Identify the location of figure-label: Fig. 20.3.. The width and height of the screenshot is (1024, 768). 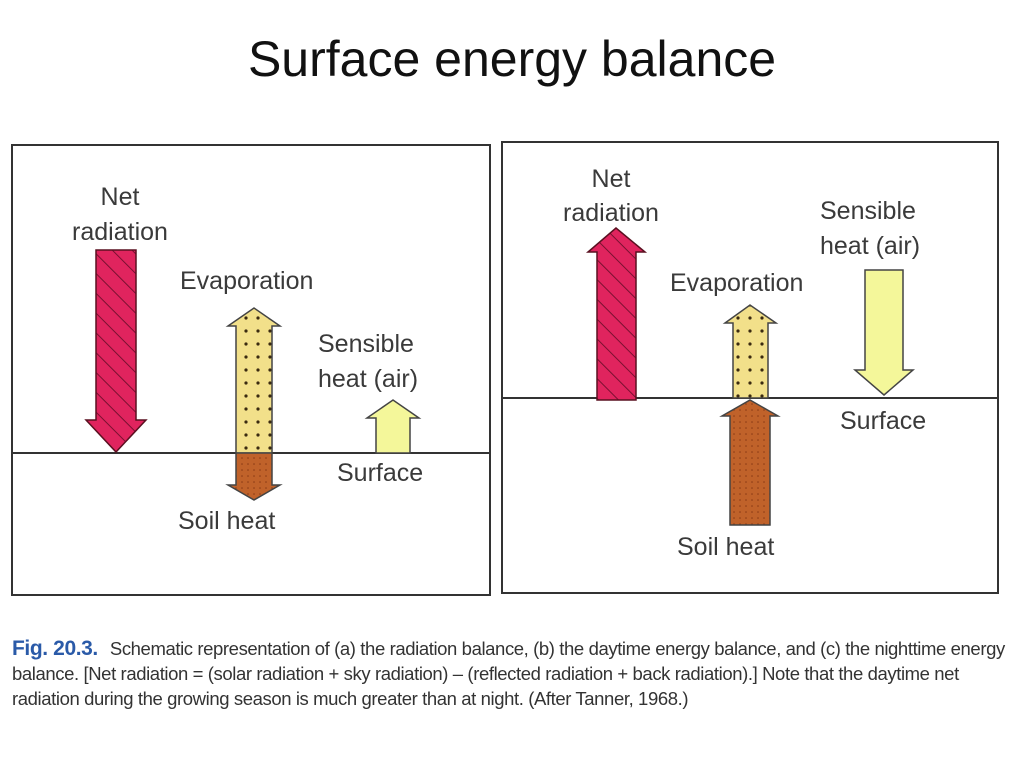
(55, 648).